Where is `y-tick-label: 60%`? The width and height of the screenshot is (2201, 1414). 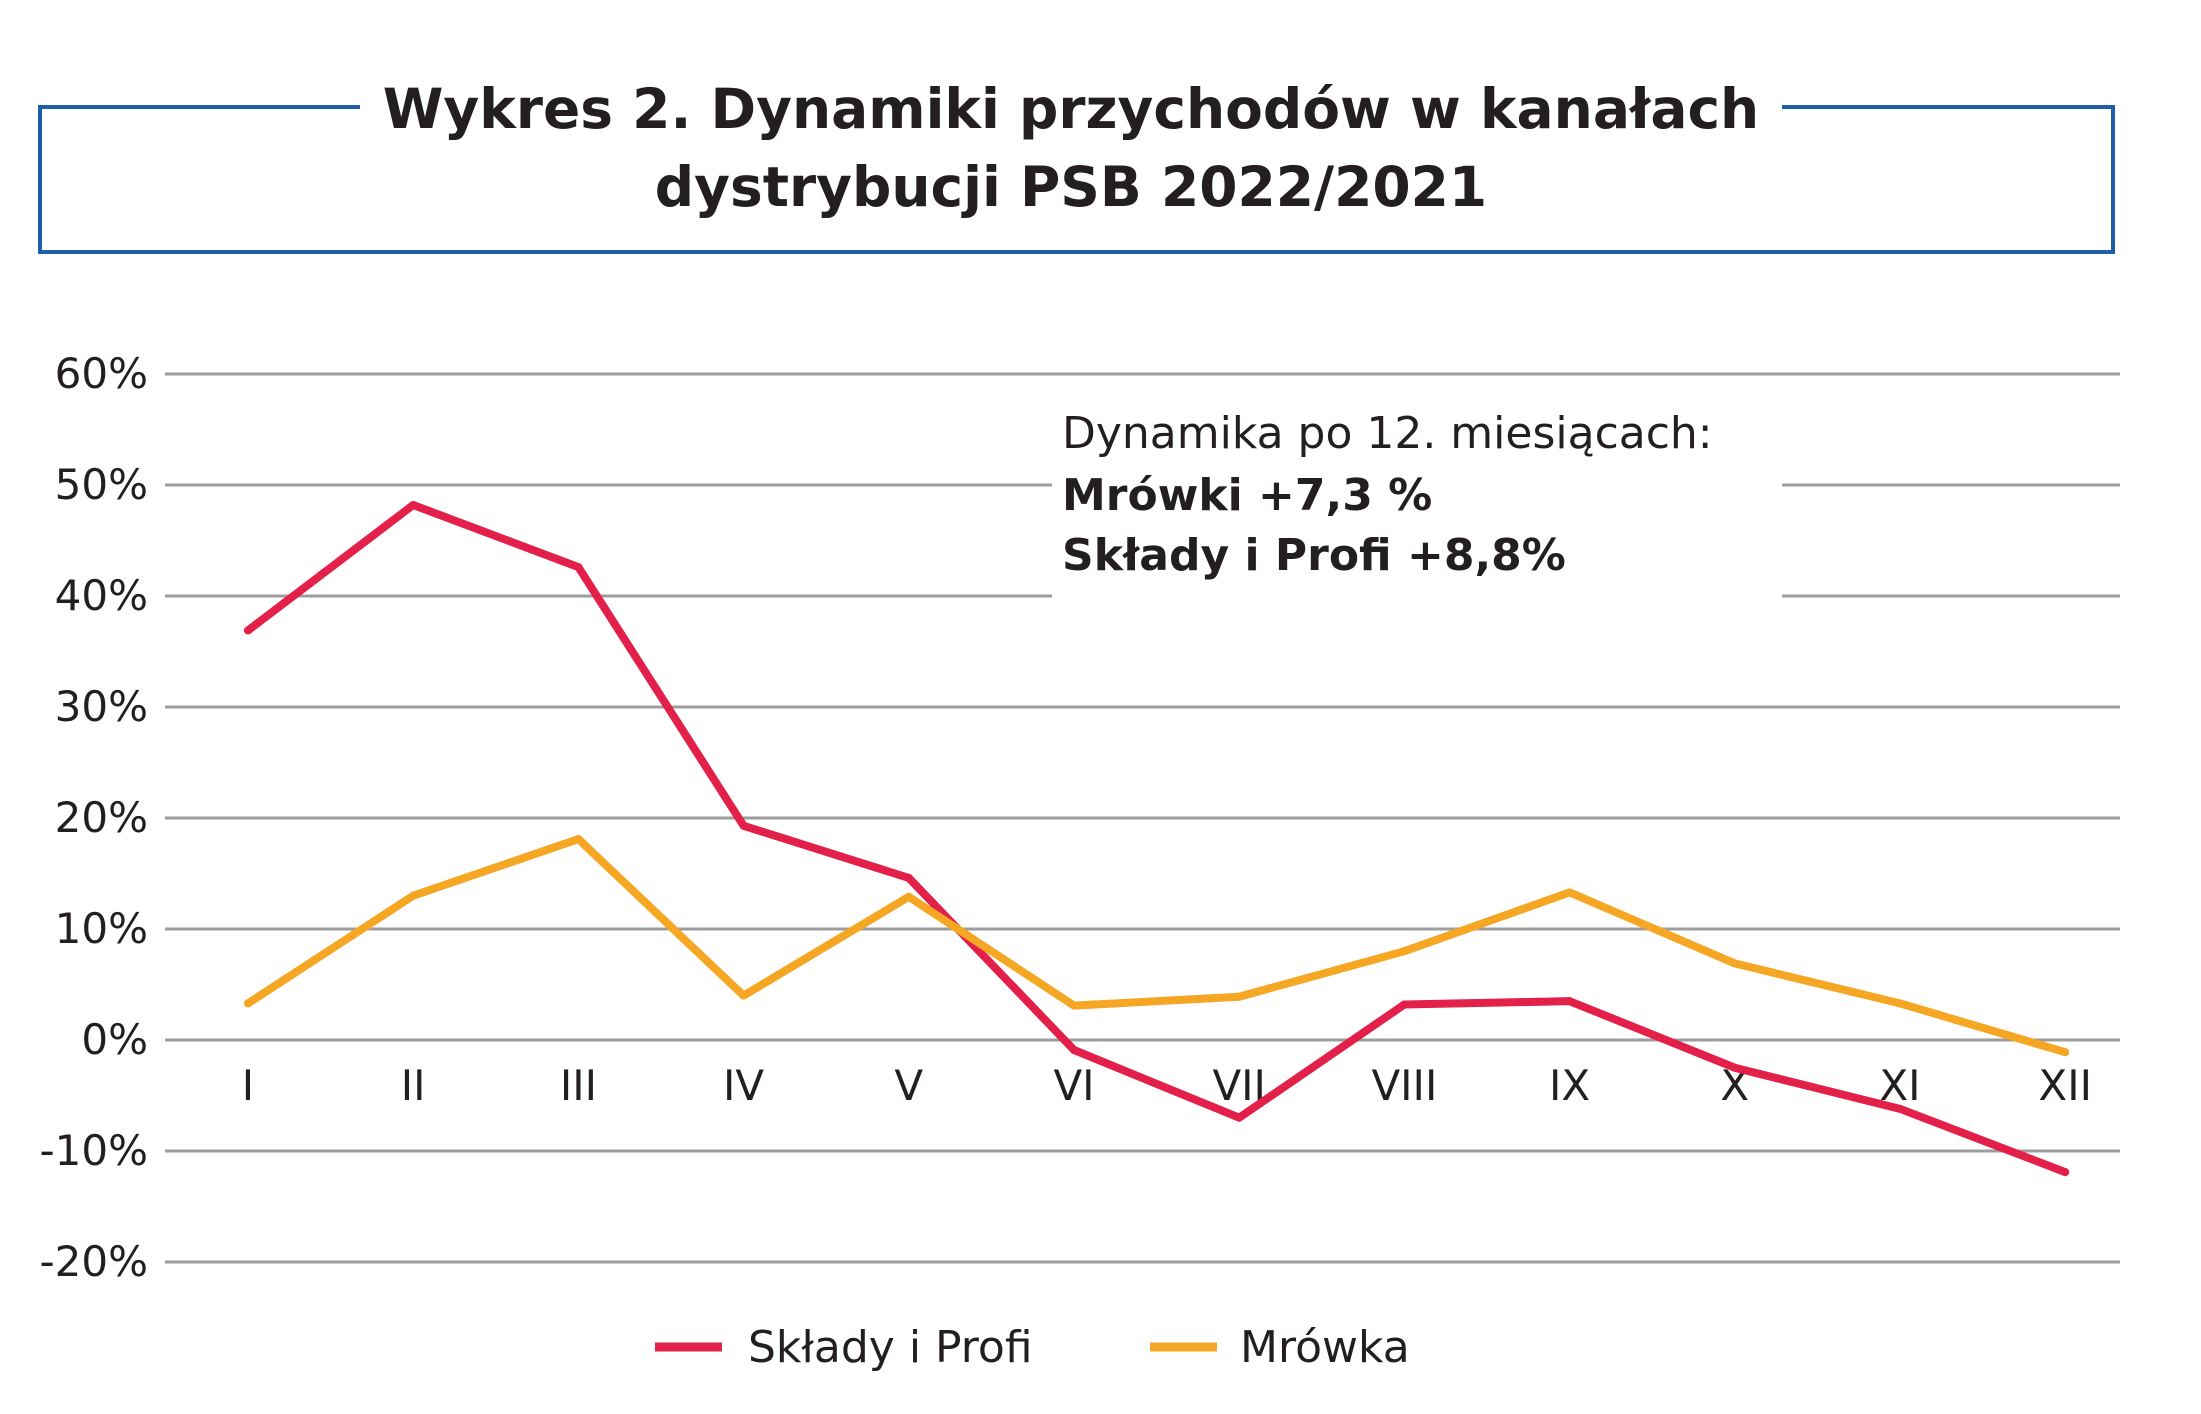 y-tick-label: 60% is located at coordinates (101, 373).